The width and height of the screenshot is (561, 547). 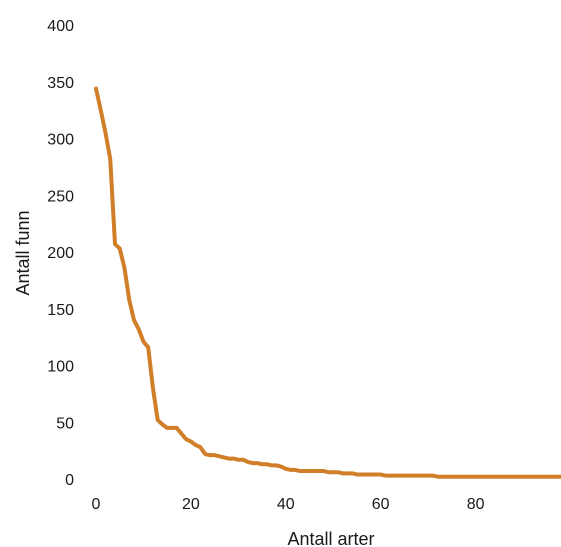 I want to click on x-tick-label: 80, so click(x=476, y=504).